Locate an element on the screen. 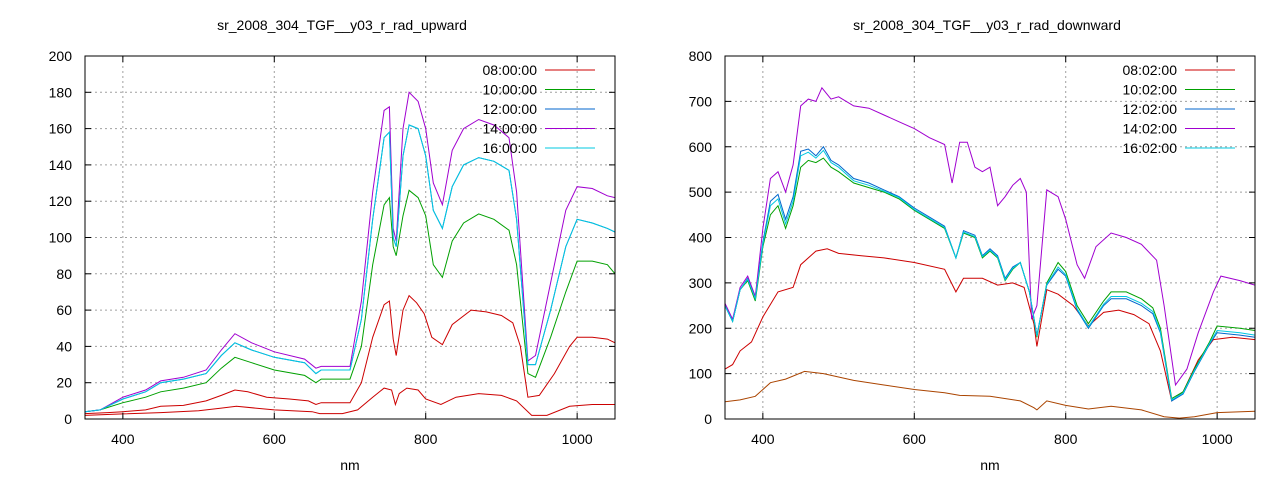 Image resolution: width=1280 pixels, height=480 pixels. legend-label: 14:00:00 is located at coordinates (510, 129).